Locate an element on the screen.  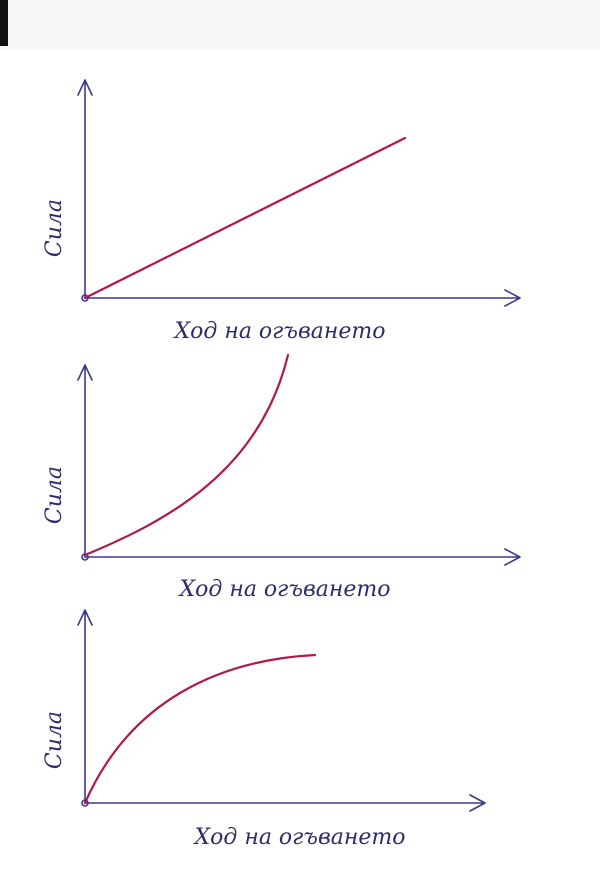
scan-edge-mark is located at coordinates (4, 23).